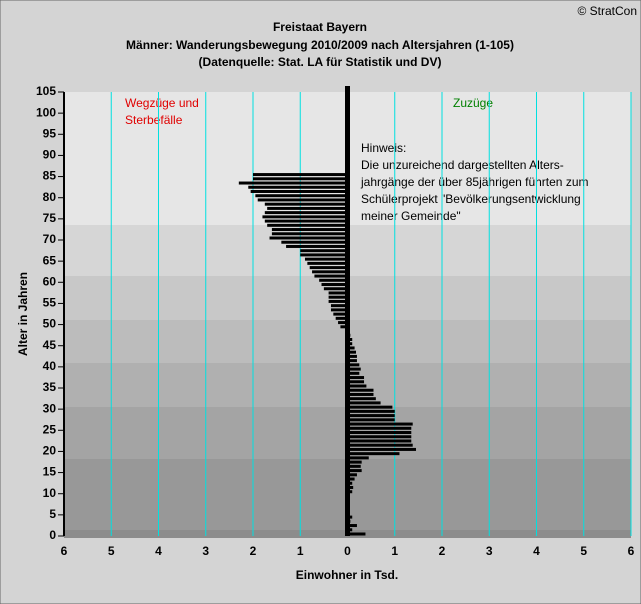 The image size is (641, 604). What do you see at coordinates (23, 314) in the screenshot?
I see `y-axis-label: Alter in Jahren` at bounding box center [23, 314].